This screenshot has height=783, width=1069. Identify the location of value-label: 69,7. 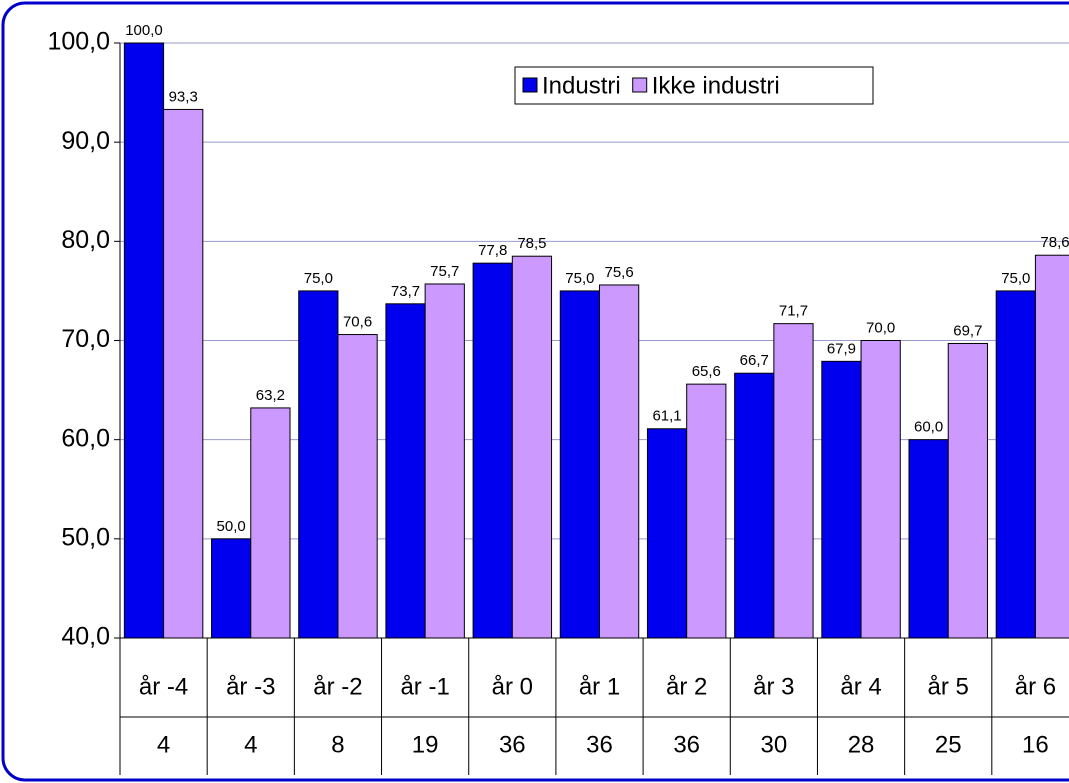
(967, 330).